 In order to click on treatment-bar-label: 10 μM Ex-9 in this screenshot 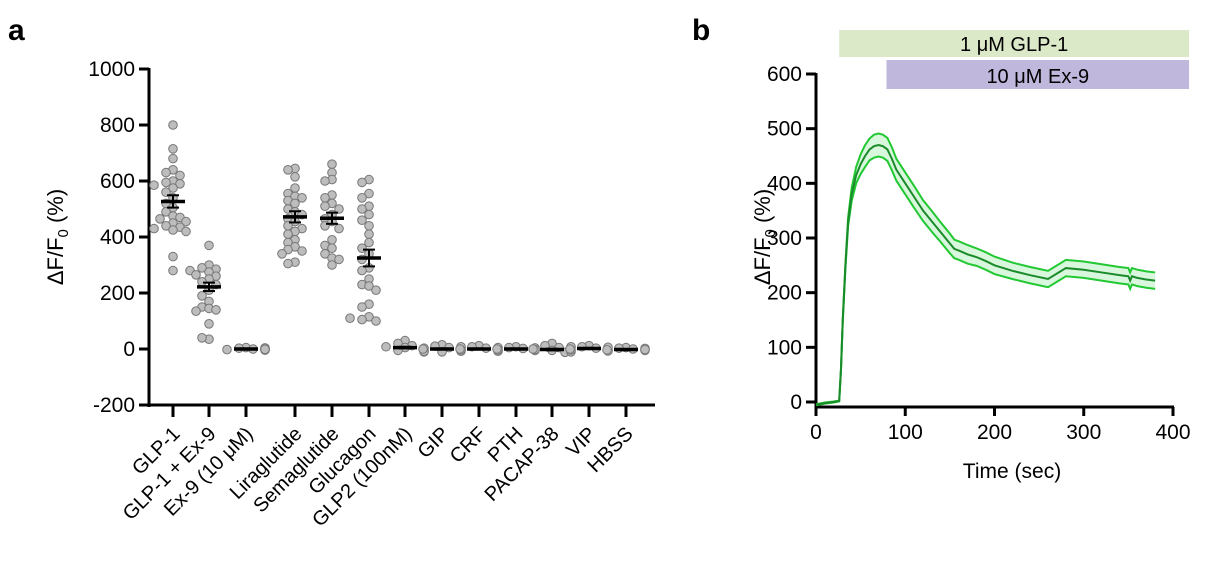, I will do `click(1037, 77)`.